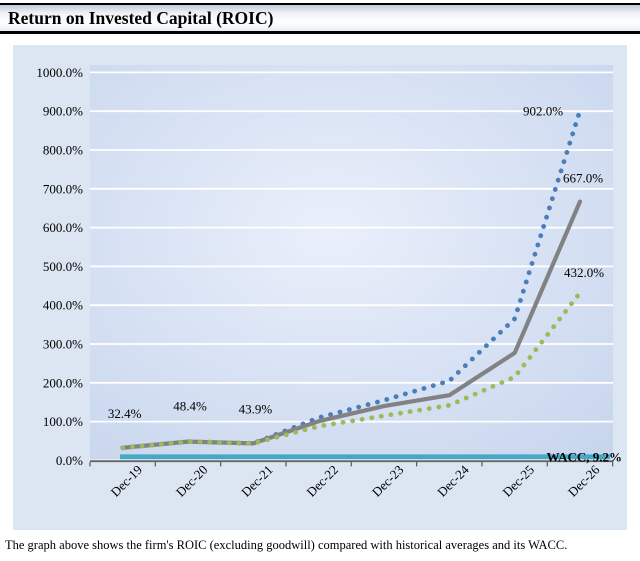 The width and height of the screenshot is (640, 561). What do you see at coordinates (69, 460) in the screenshot?
I see `y-axis-tick-label: 0.0%` at bounding box center [69, 460].